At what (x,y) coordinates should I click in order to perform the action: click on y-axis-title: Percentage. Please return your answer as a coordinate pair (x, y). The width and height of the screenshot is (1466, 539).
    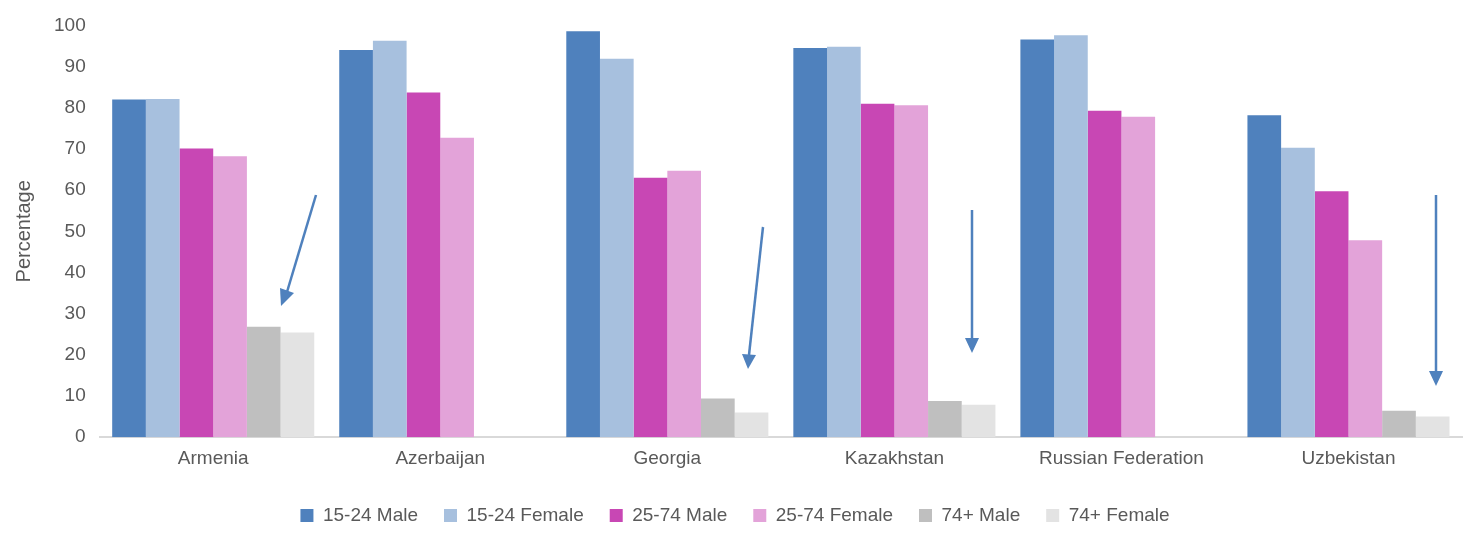
    Looking at the image, I should click on (22, 231).